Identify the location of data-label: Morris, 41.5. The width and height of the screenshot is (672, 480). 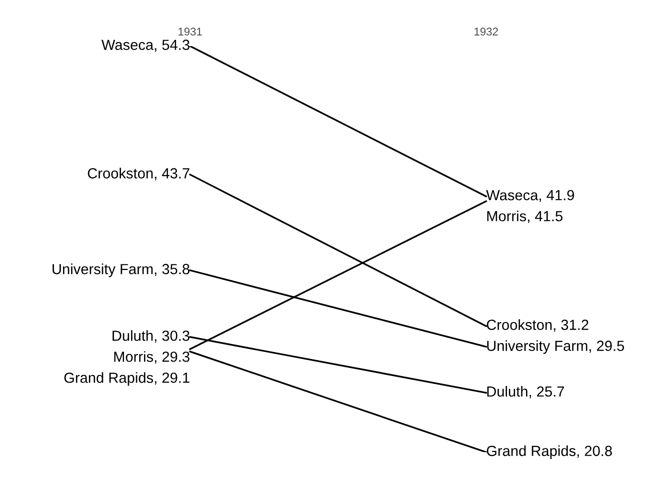
(524, 217).